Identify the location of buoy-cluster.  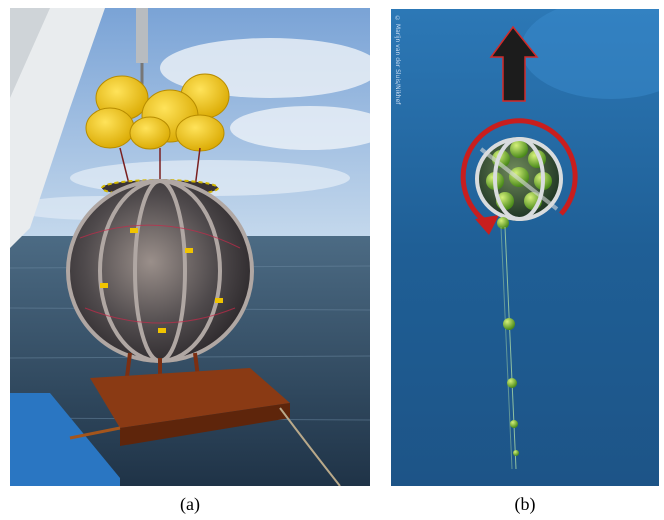
(157, 112).